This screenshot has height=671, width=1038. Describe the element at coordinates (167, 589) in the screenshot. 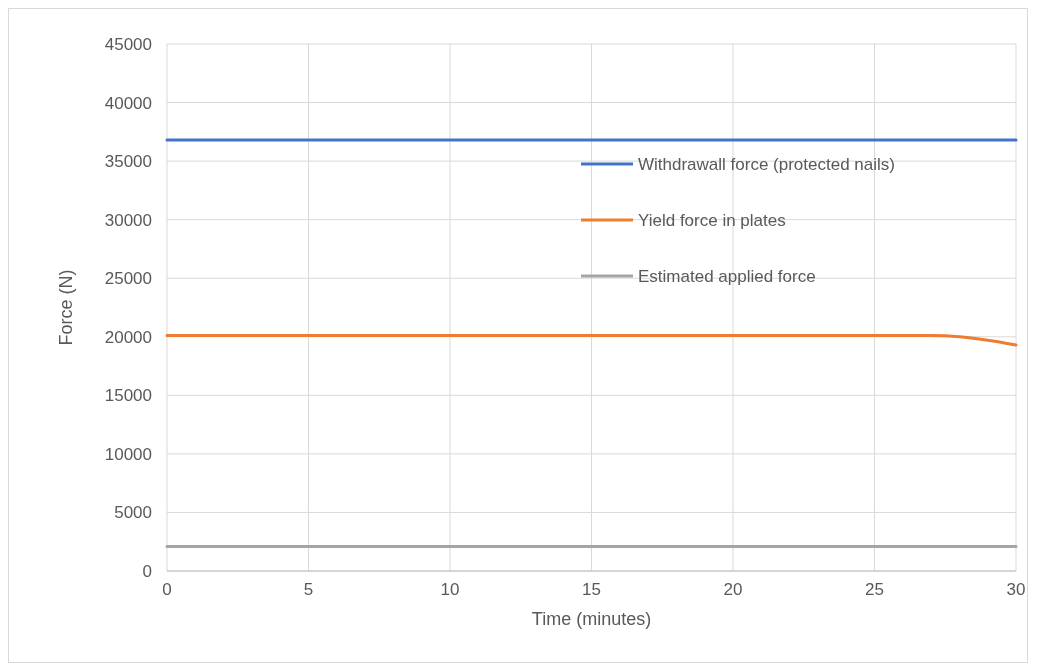

I see `x-tick-label: 0` at that location.